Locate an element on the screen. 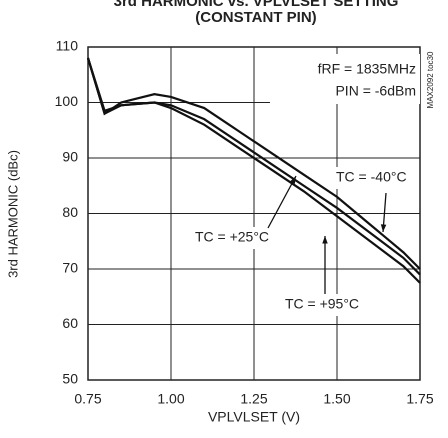 This screenshot has height=438, width=448. x-tick-label: 1.00 is located at coordinates (170, 399).